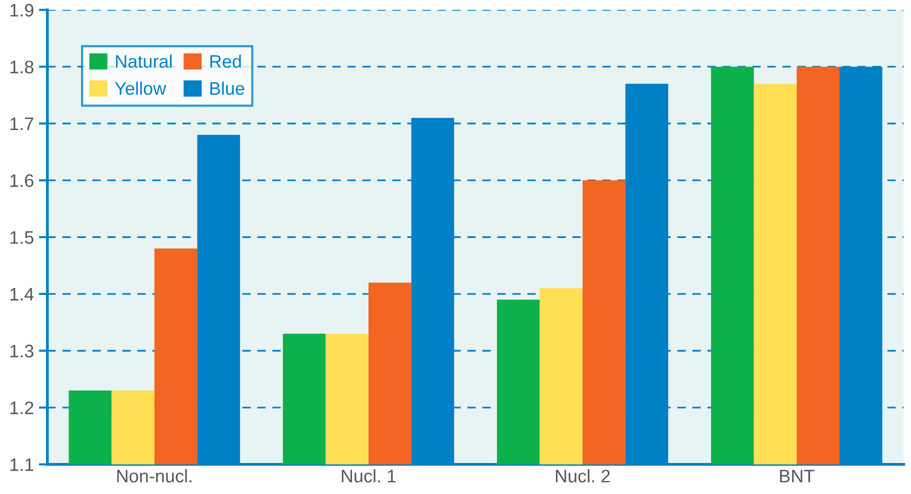 The image size is (911, 494). What do you see at coordinates (140, 88) in the screenshot?
I see `legend-label: Yellow` at bounding box center [140, 88].